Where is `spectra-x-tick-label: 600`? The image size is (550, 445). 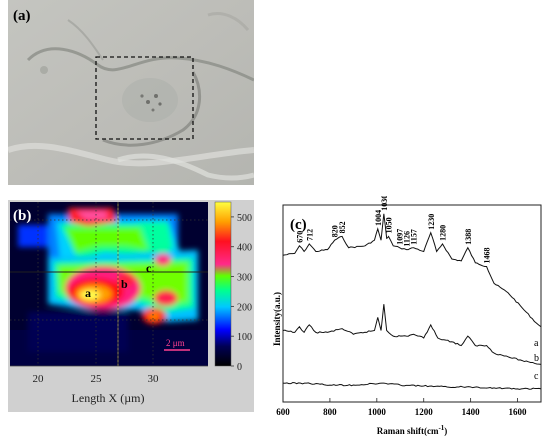
spectra-x-tick-label: 600 is located at coordinates (283, 412).